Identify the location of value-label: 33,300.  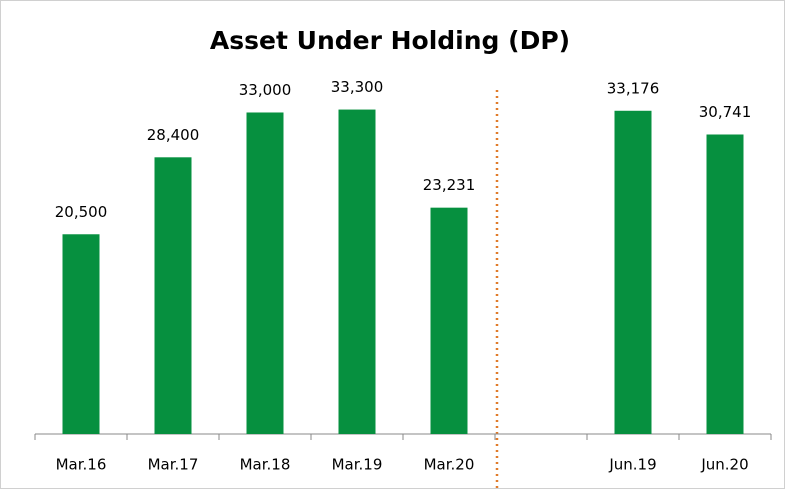
(357, 87).